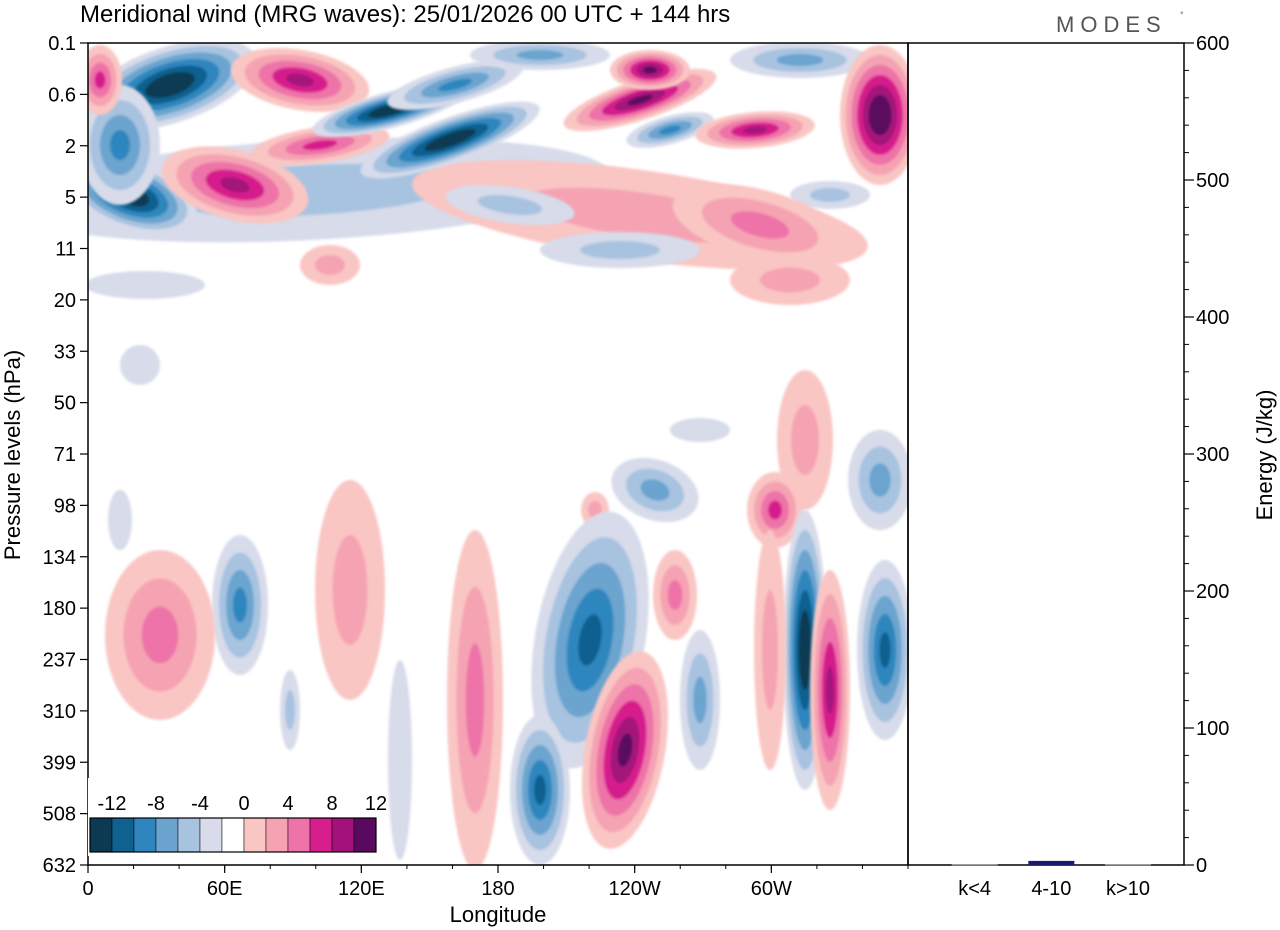 The height and width of the screenshot is (930, 1280). What do you see at coordinates (330, 265) in the screenshot?
I see `pos-strat-60e` at bounding box center [330, 265].